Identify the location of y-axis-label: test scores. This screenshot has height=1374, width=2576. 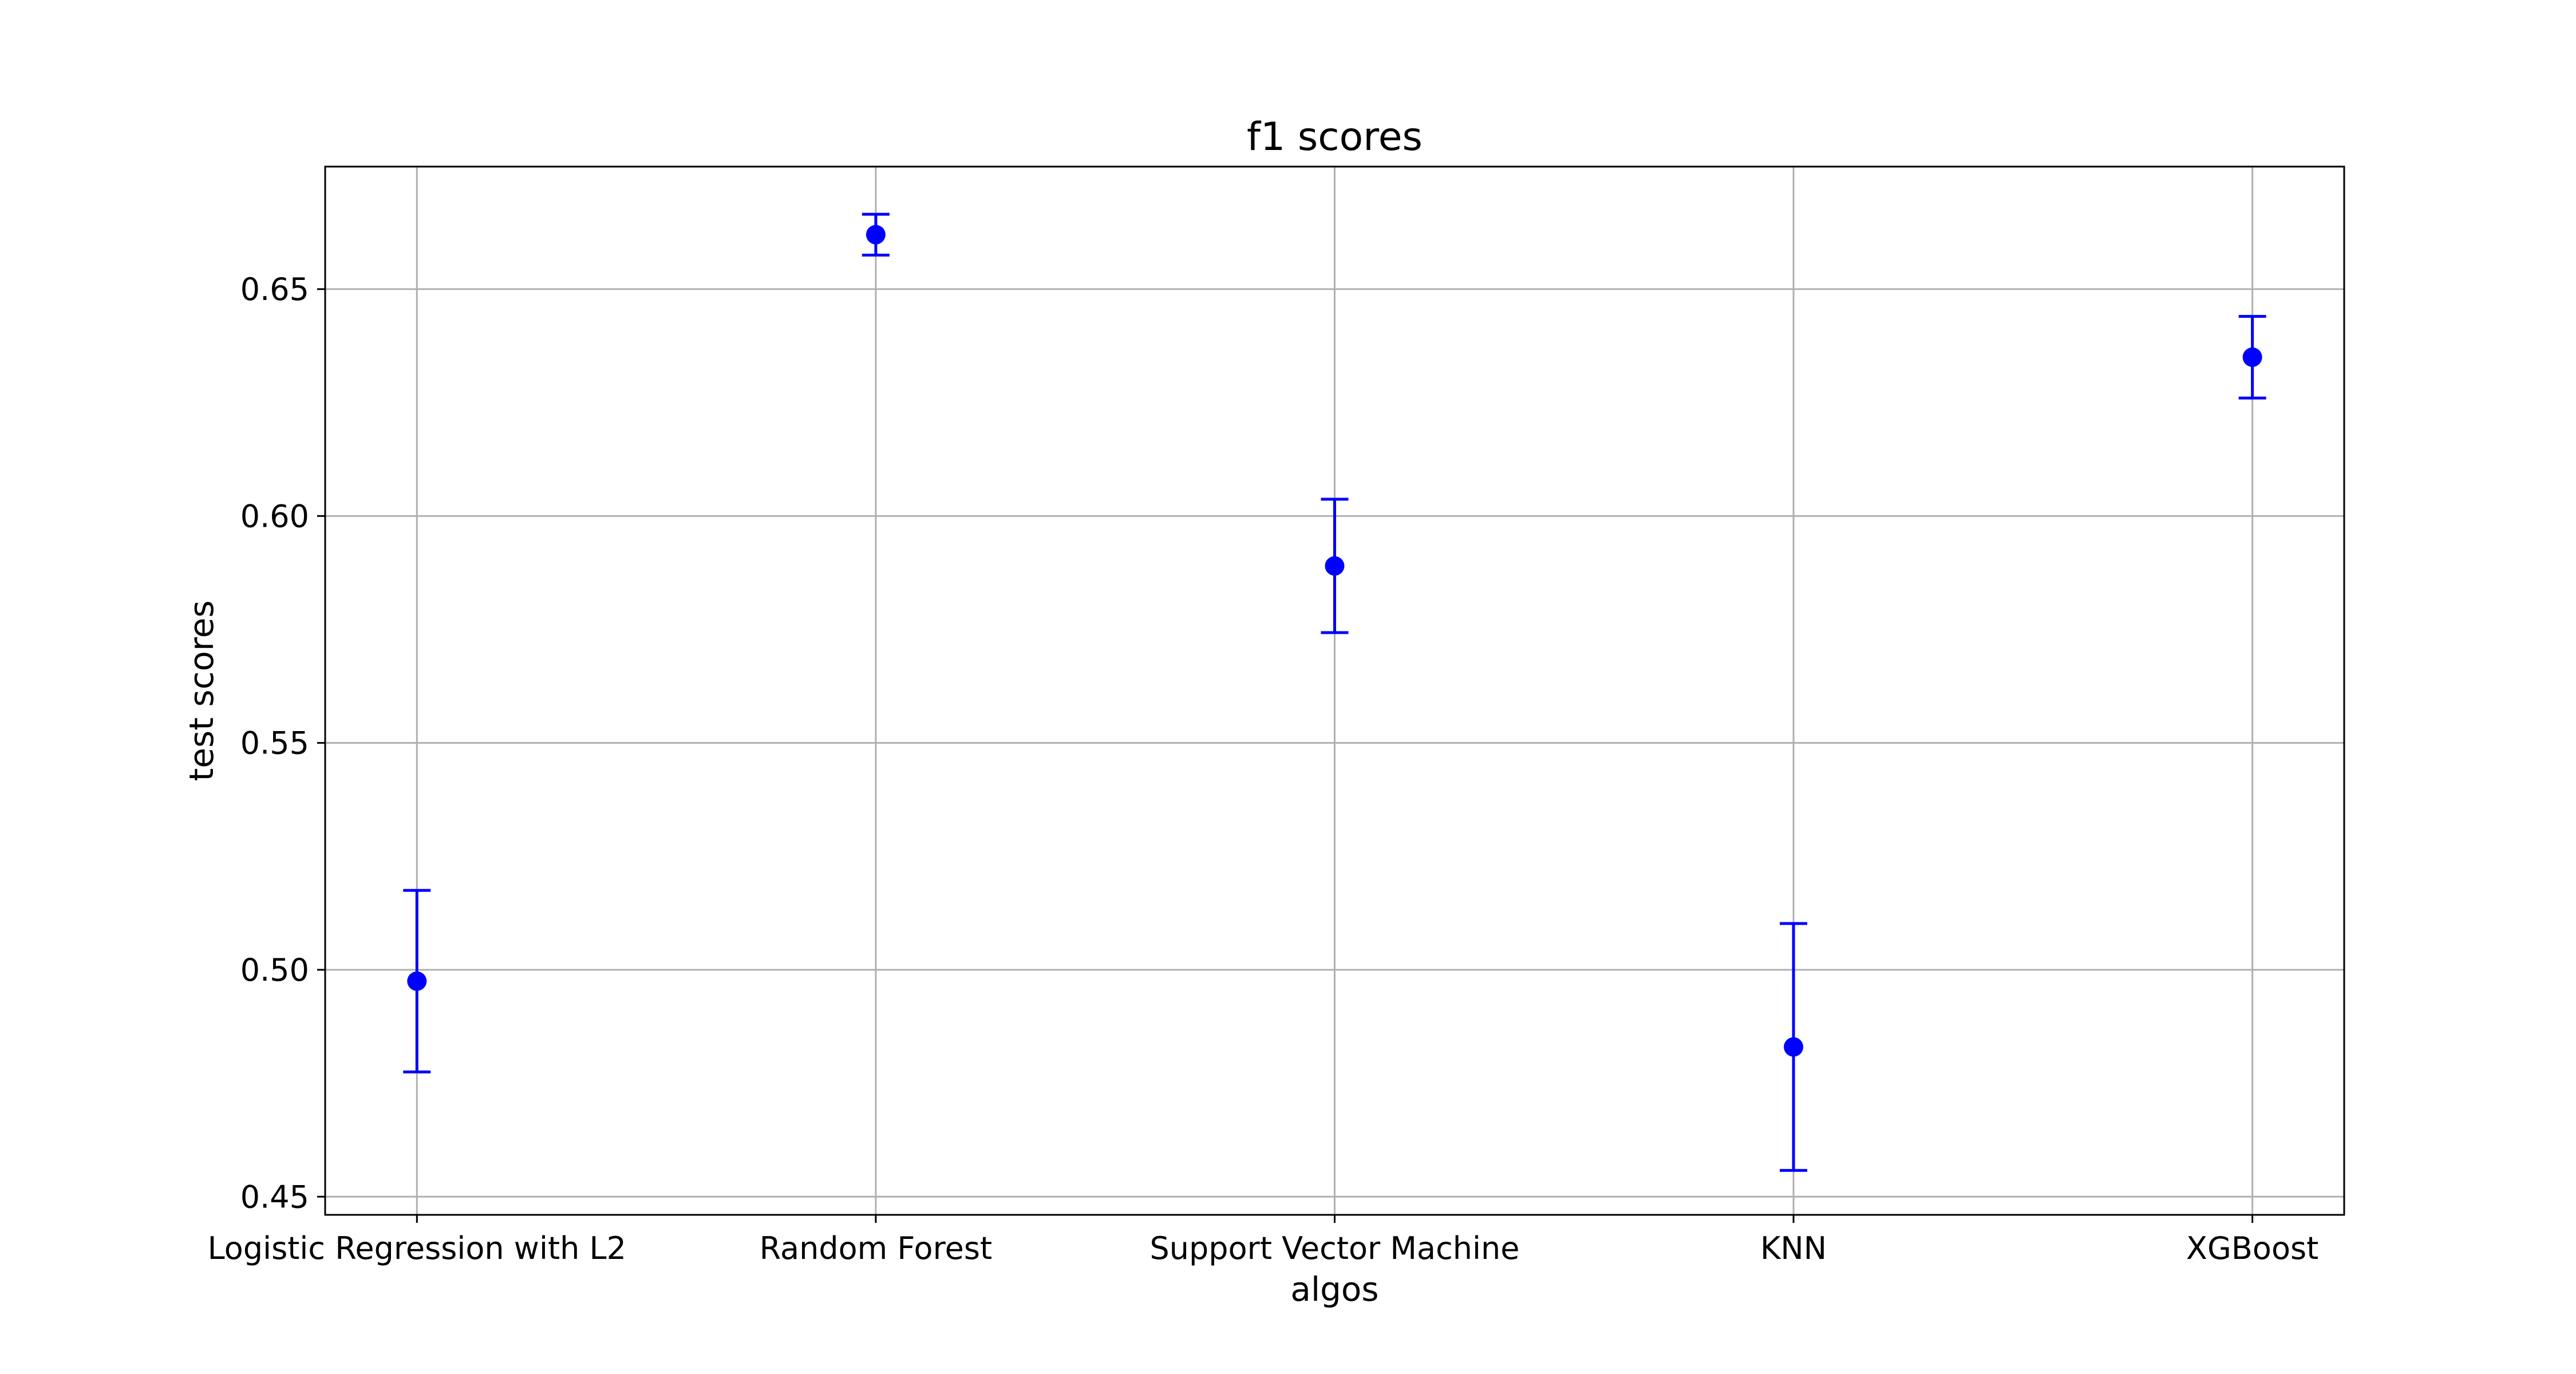
(201, 691).